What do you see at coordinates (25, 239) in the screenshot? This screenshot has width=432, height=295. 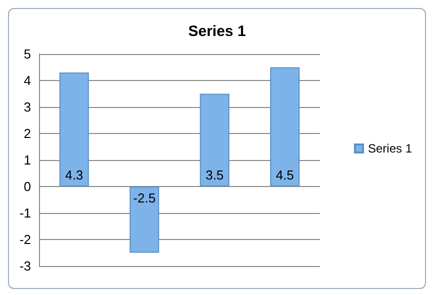 I see `y-tick-label: -2` at bounding box center [25, 239].